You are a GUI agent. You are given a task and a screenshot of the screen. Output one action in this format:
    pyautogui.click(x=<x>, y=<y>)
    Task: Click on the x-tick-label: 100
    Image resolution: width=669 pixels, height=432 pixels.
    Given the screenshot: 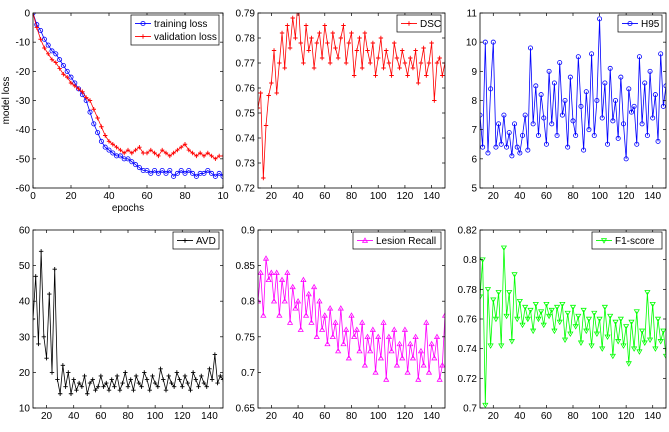 What is the action you would take?
    pyautogui.click(x=378, y=196)
    